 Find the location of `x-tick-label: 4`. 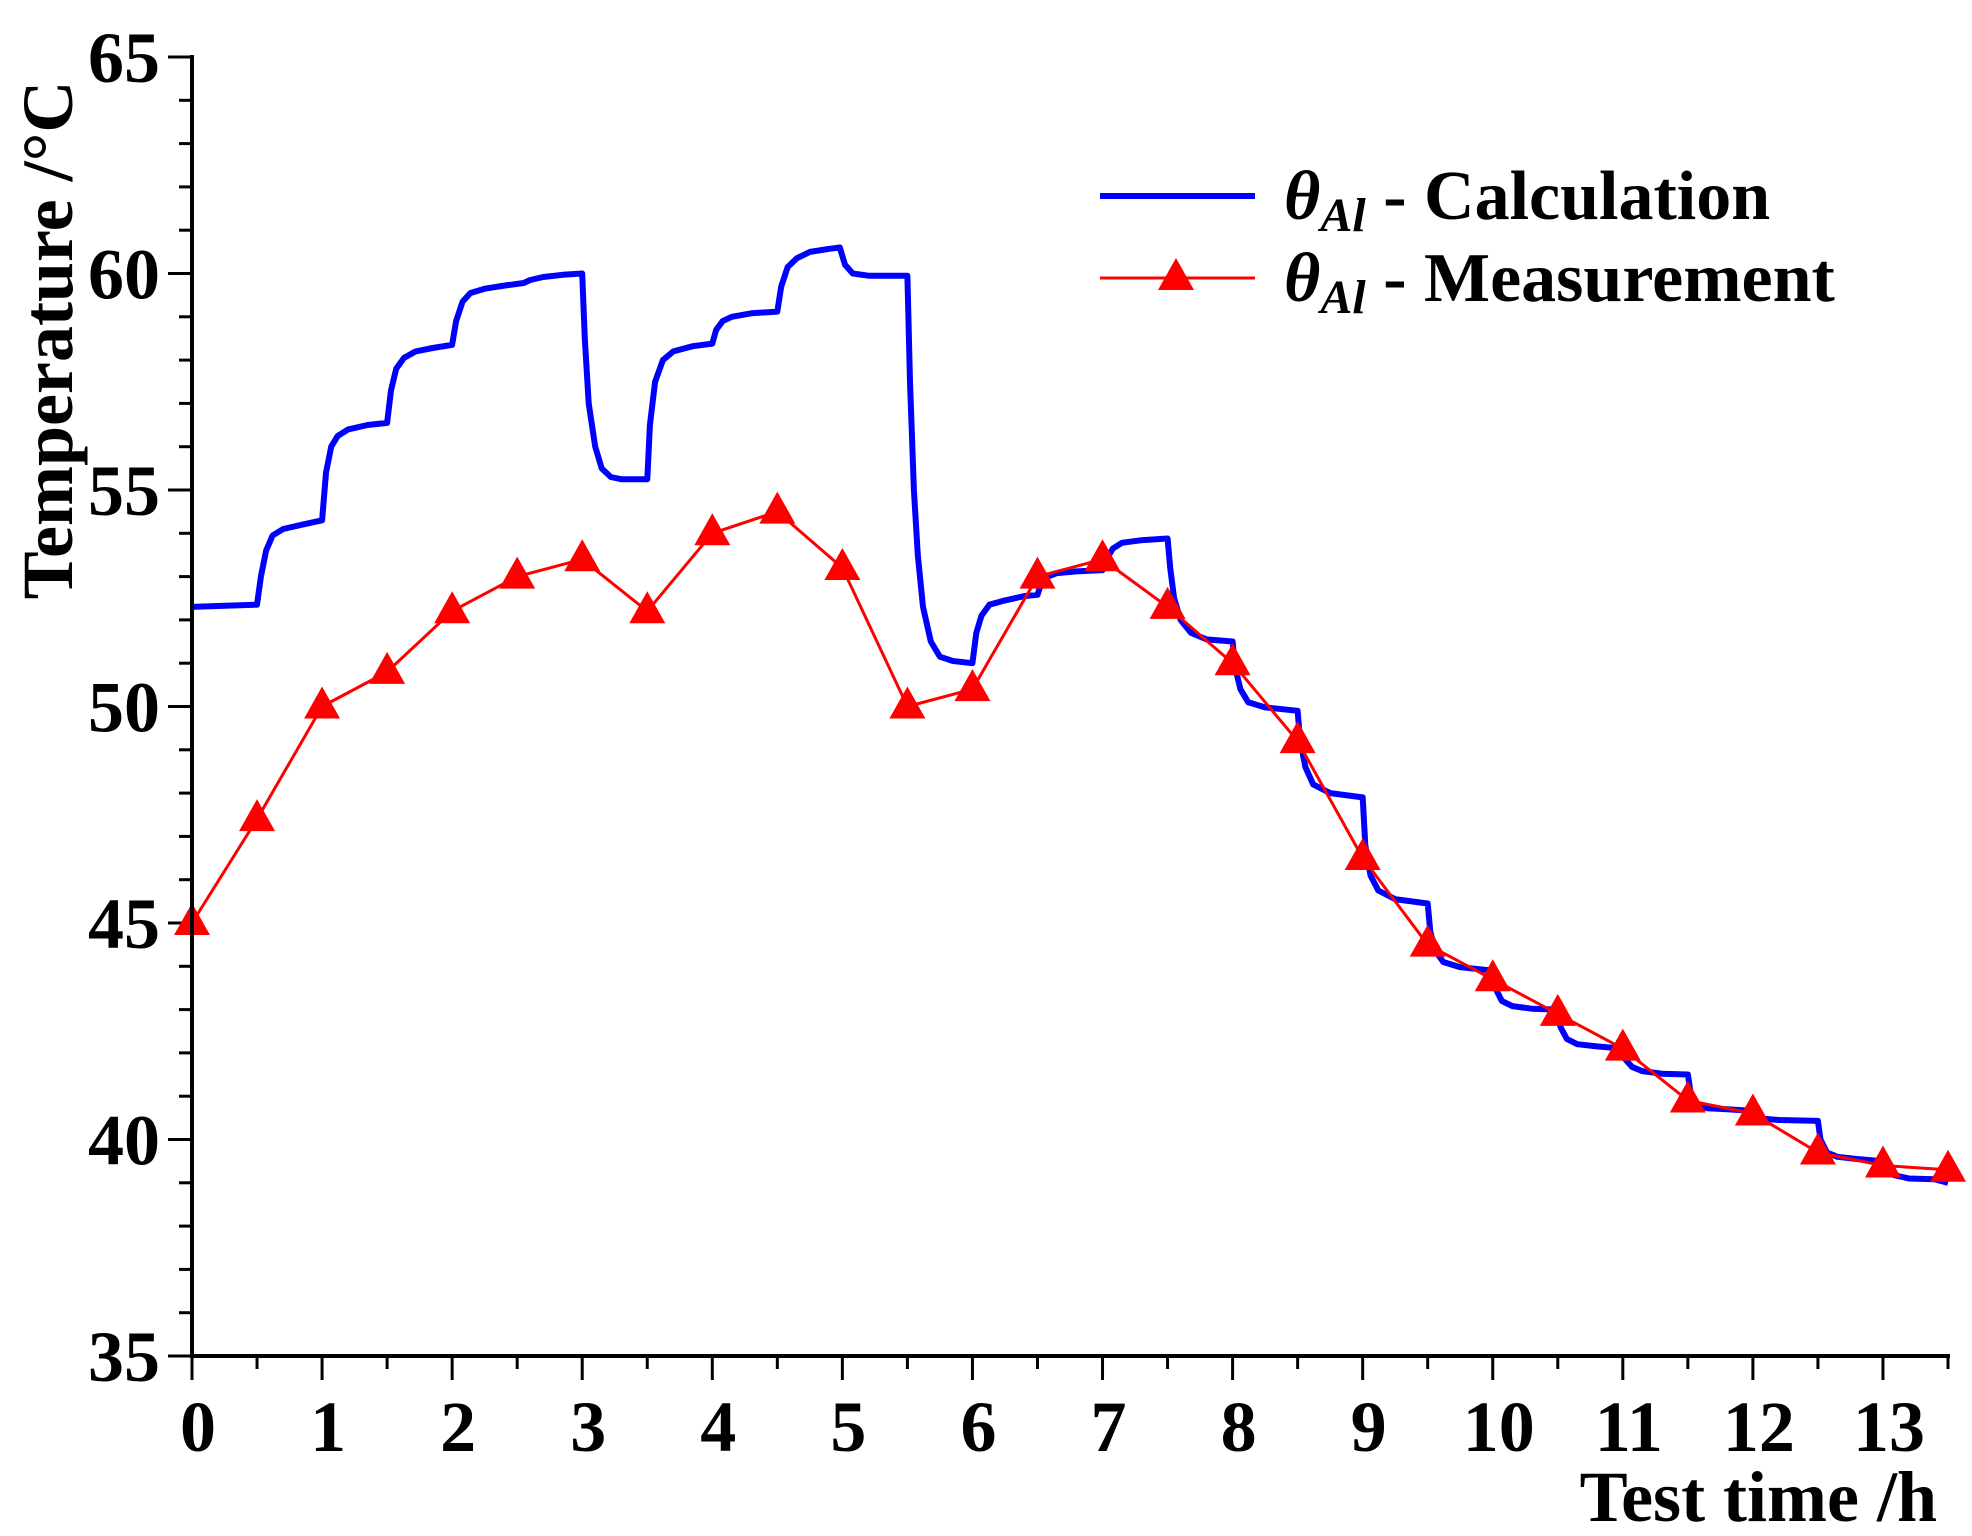

x-tick-label: 4 is located at coordinates (718, 1427).